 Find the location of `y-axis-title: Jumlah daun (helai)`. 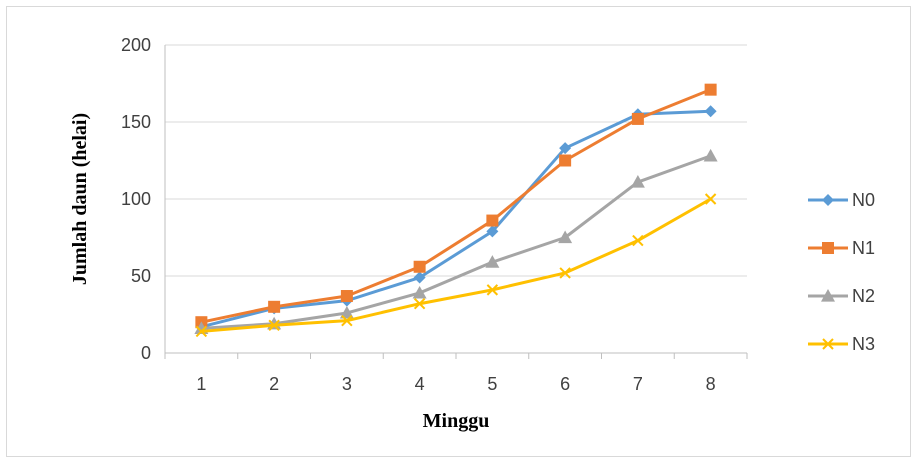

y-axis-title: Jumlah daun (helai) is located at coordinates (80, 199).